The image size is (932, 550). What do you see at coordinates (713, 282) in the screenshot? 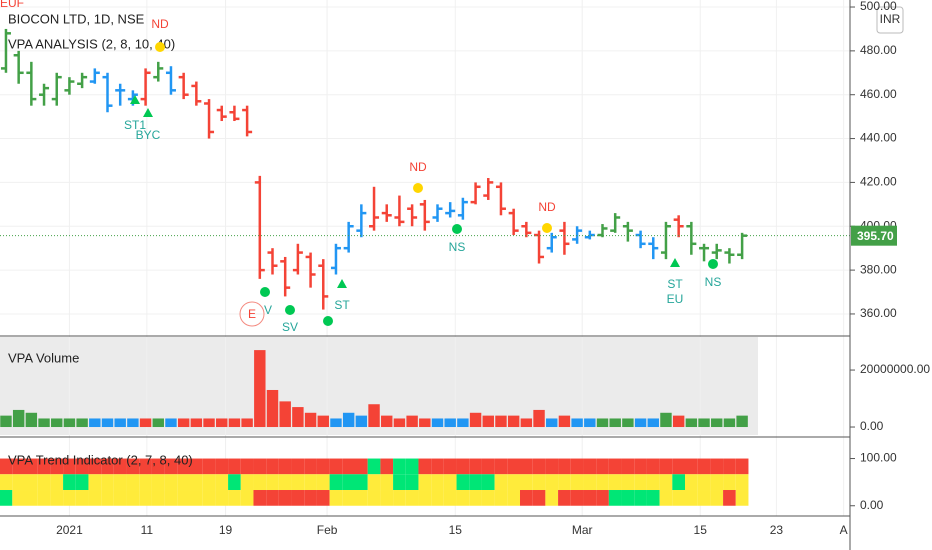
I see `annotation: NS` at bounding box center [713, 282].